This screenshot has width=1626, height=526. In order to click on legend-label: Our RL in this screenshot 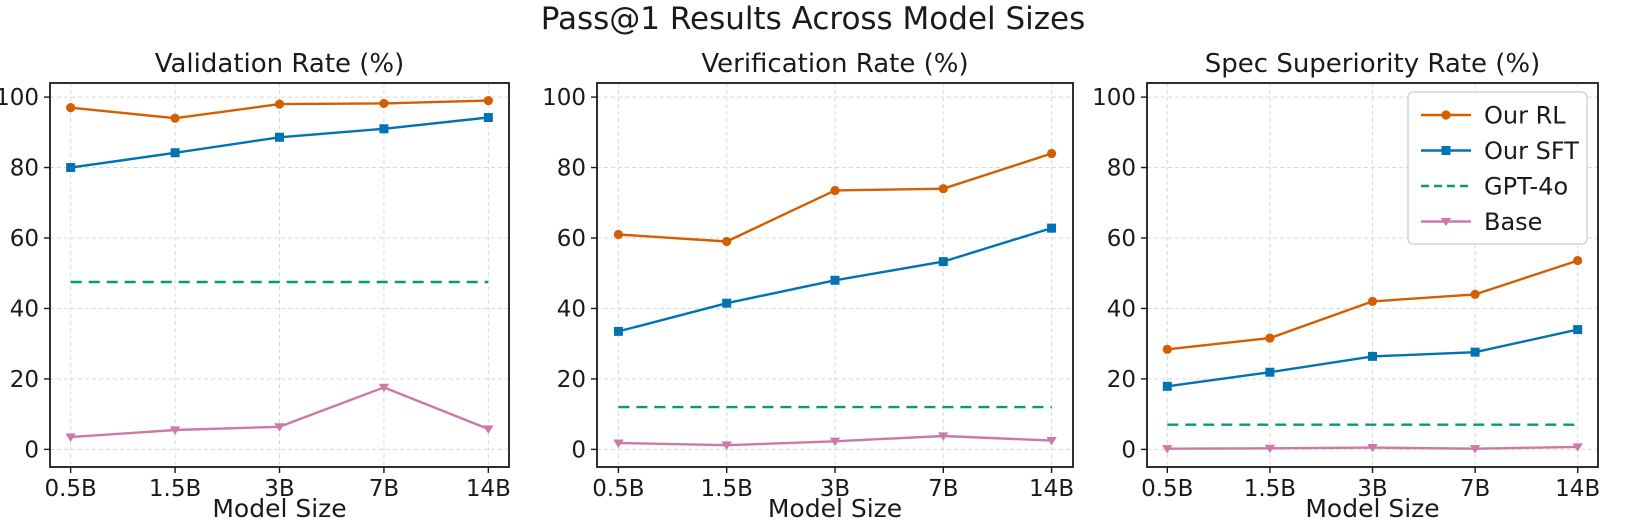, I will do `click(1525, 116)`.